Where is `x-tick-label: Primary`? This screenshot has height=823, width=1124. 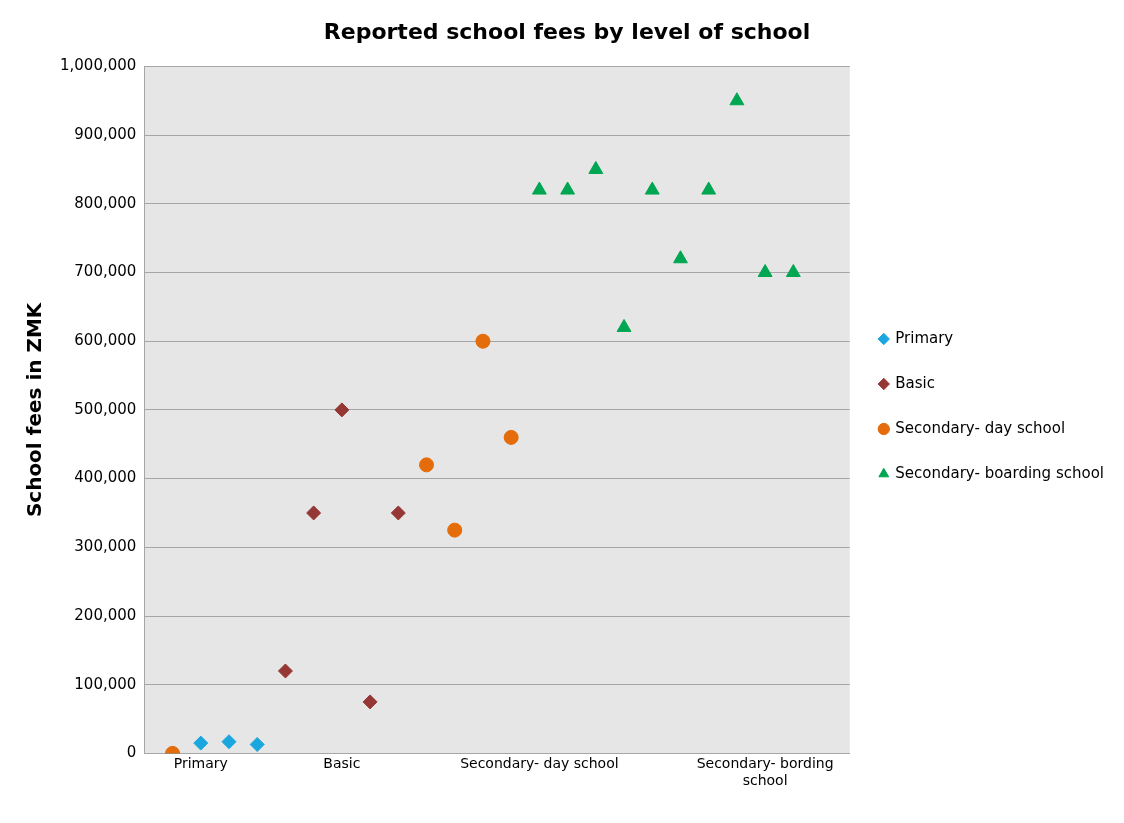 x-tick-label: Primary is located at coordinates (200, 763).